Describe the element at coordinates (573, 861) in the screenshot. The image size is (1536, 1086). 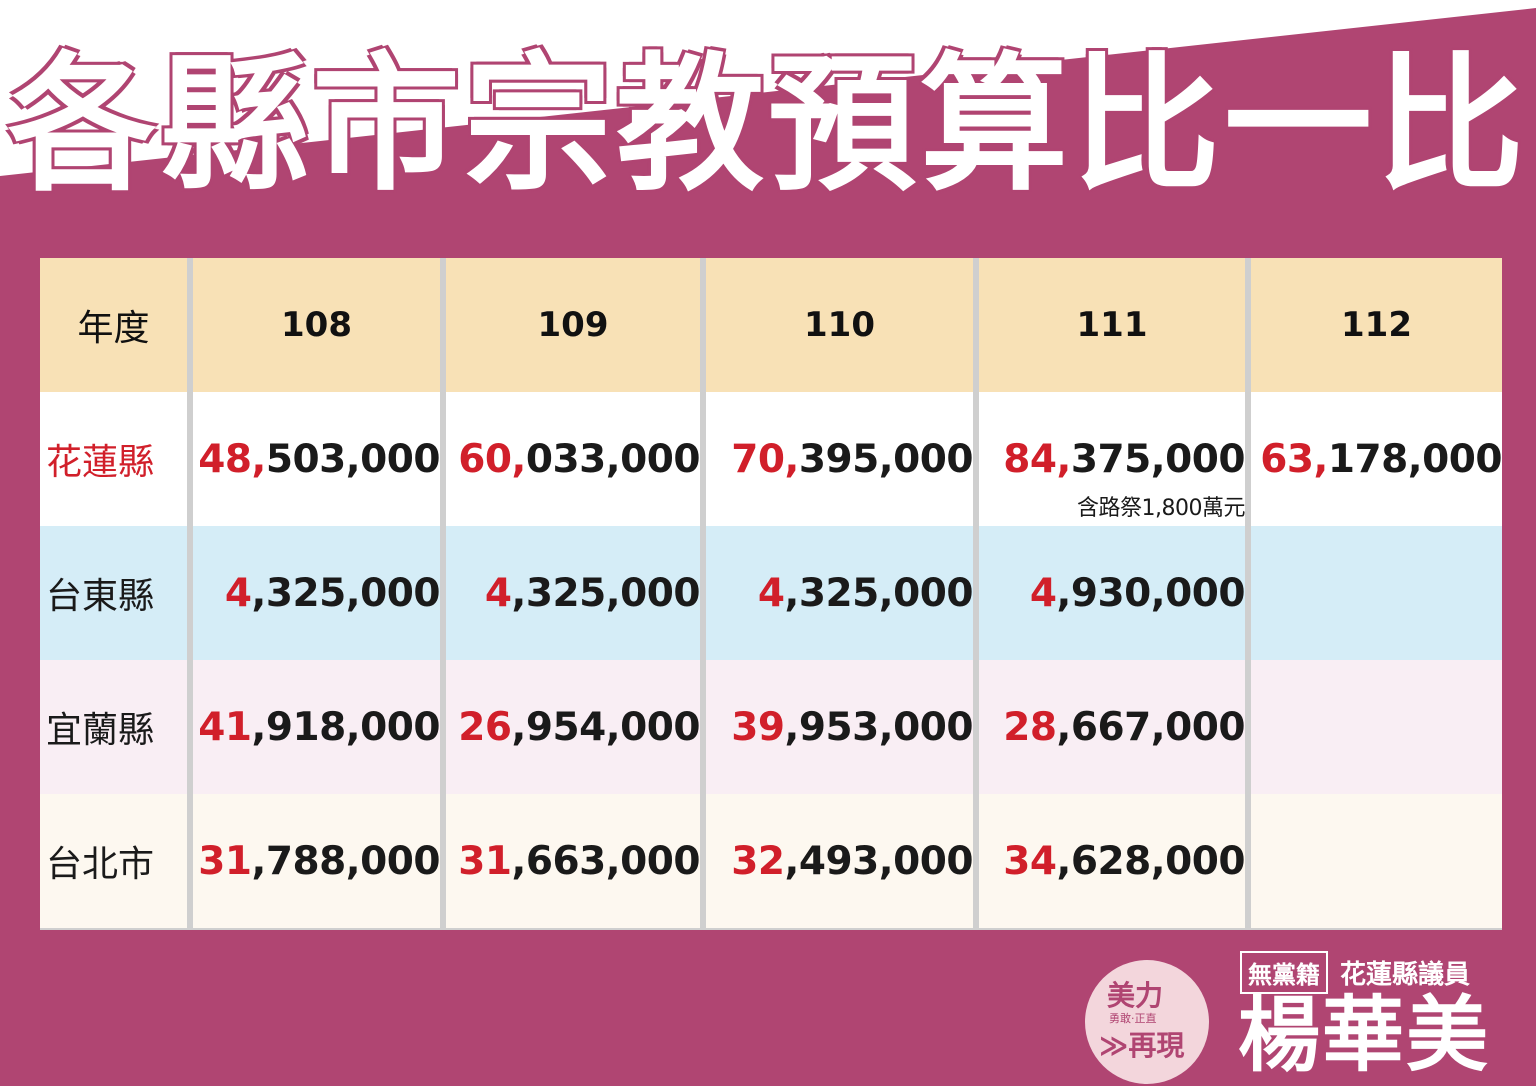
I see `budget-value: 31,663,000` at that location.